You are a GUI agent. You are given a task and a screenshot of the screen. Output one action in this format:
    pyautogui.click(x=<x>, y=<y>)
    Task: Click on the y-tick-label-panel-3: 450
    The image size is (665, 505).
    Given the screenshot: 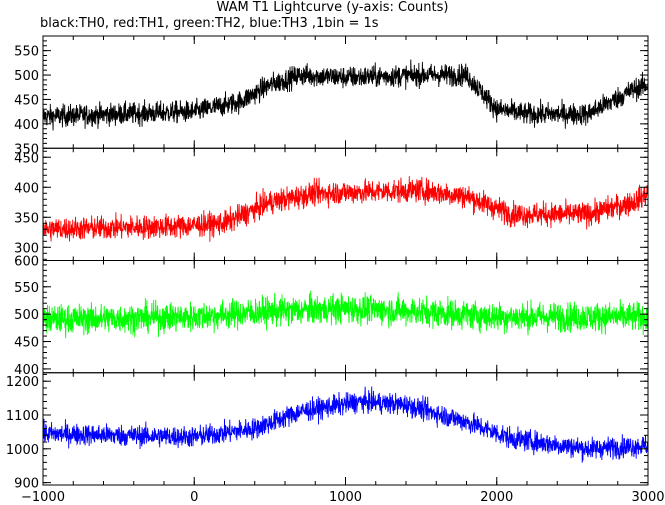 What is the action you would take?
    pyautogui.click(x=26, y=343)
    